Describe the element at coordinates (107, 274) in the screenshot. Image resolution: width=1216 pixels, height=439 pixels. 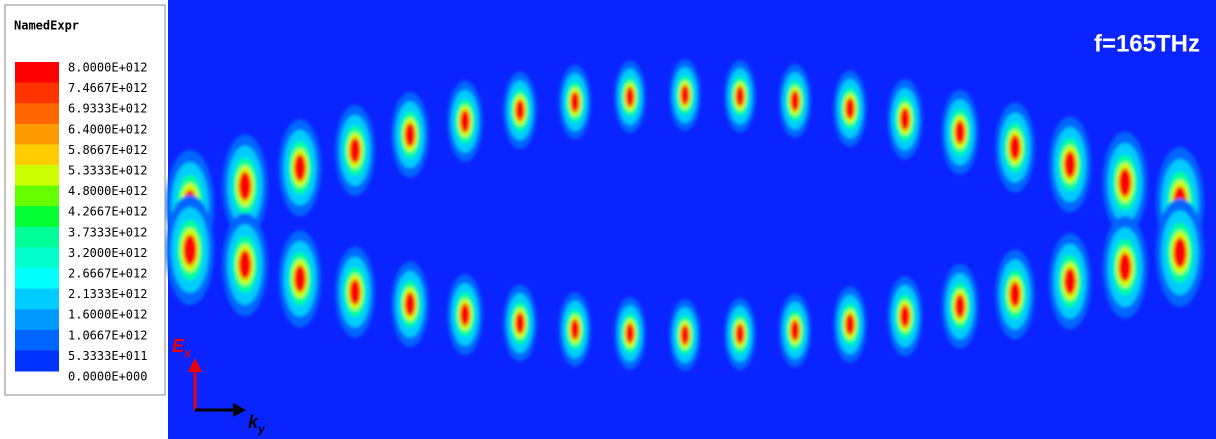
I see `legend-label: 2.6667E+012` at that location.